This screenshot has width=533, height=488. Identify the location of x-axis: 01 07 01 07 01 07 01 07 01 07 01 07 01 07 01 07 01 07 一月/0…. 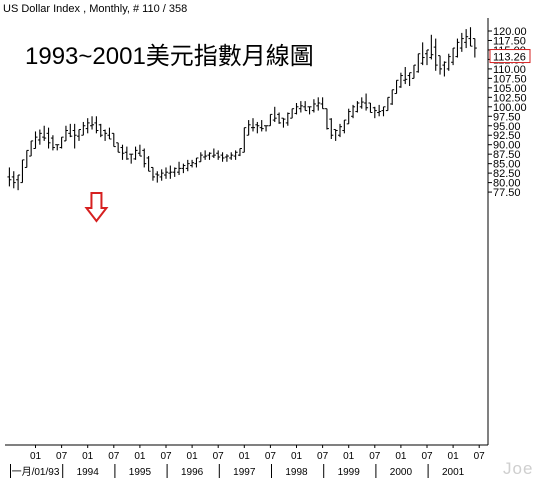
(246, 461).